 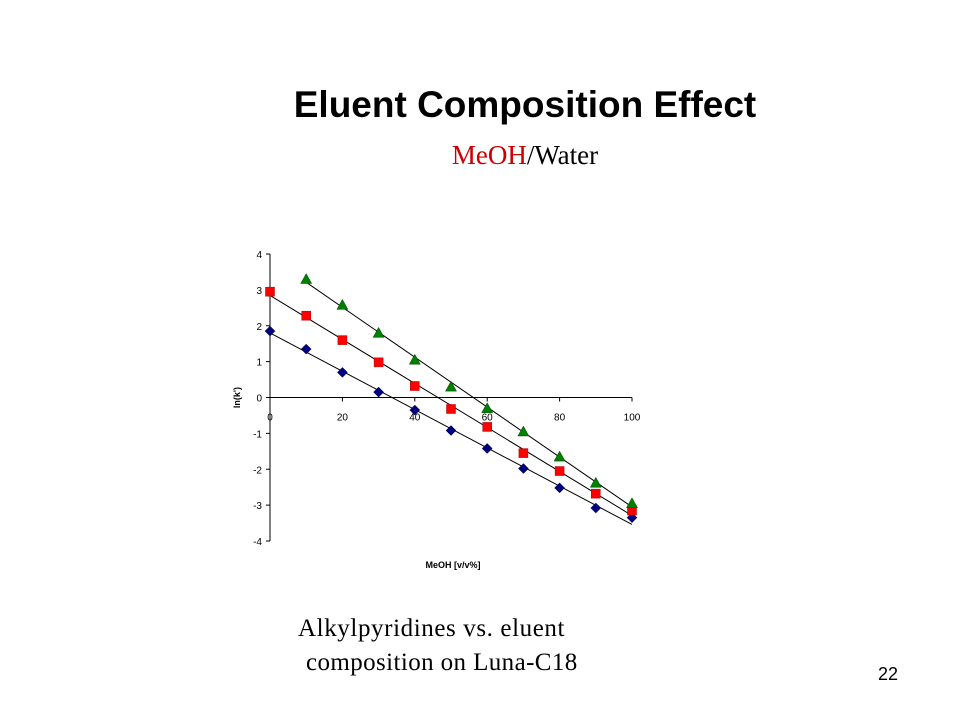 What do you see at coordinates (525, 104) in the screenshot?
I see `slide-title: Eluent Composition Effect` at bounding box center [525, 104].